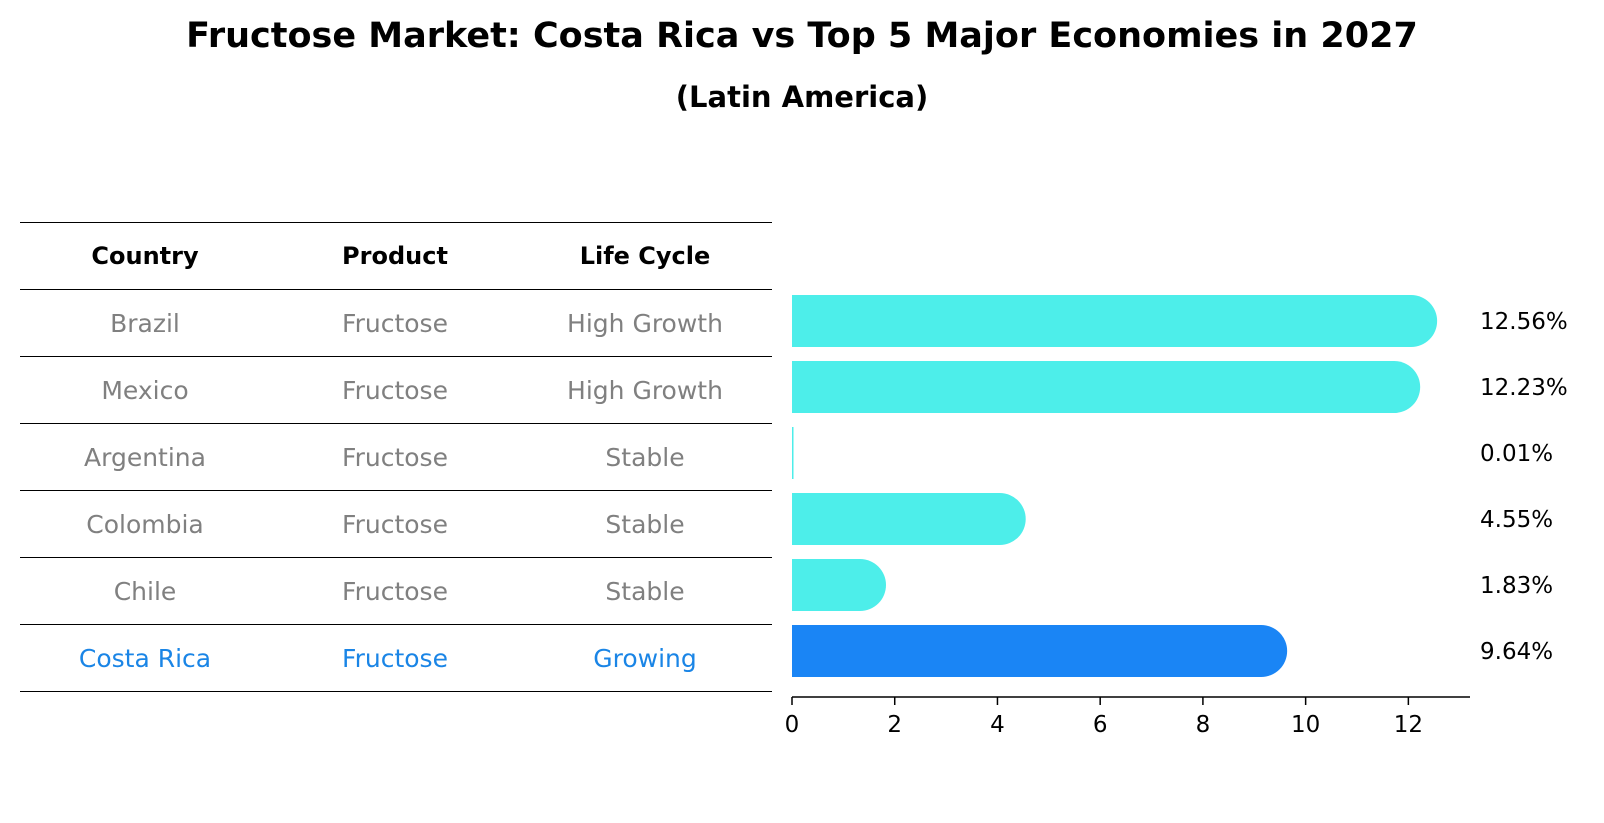 The image size is (1604, 823). What do you see at coordinates (793, 453) in the screenshot?
I see `bar-argentina` at bounding box center [793, 453].